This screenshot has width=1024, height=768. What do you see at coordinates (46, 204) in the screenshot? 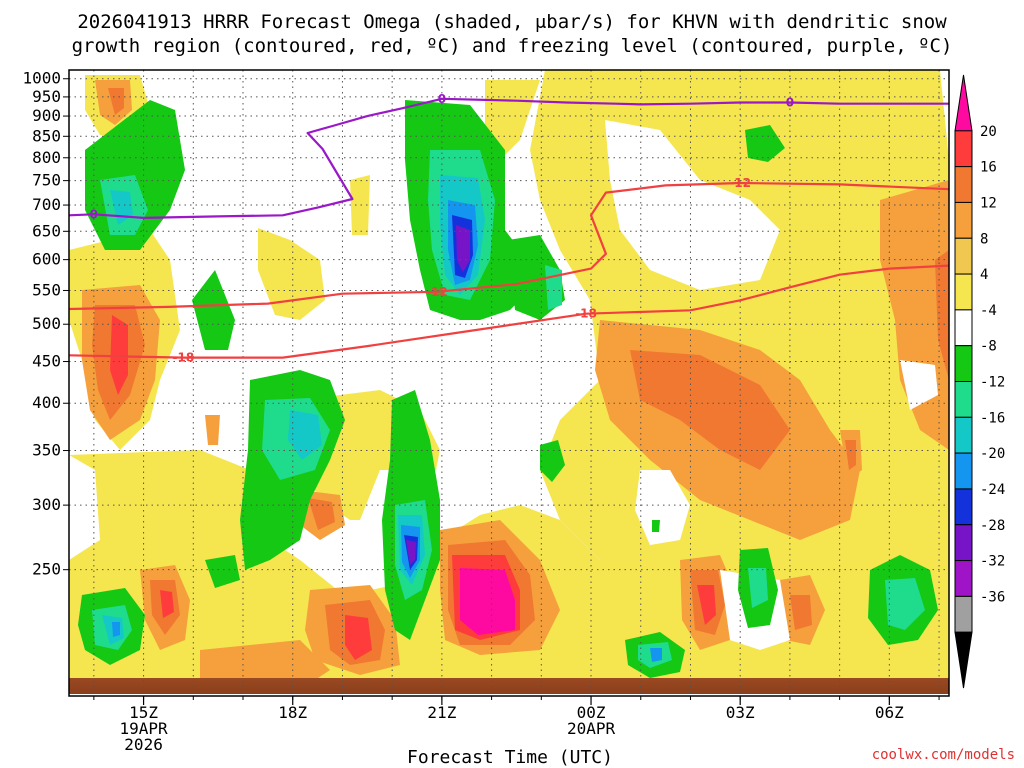
I see `y-tick-label: 700` at bounding box center [46, 204].